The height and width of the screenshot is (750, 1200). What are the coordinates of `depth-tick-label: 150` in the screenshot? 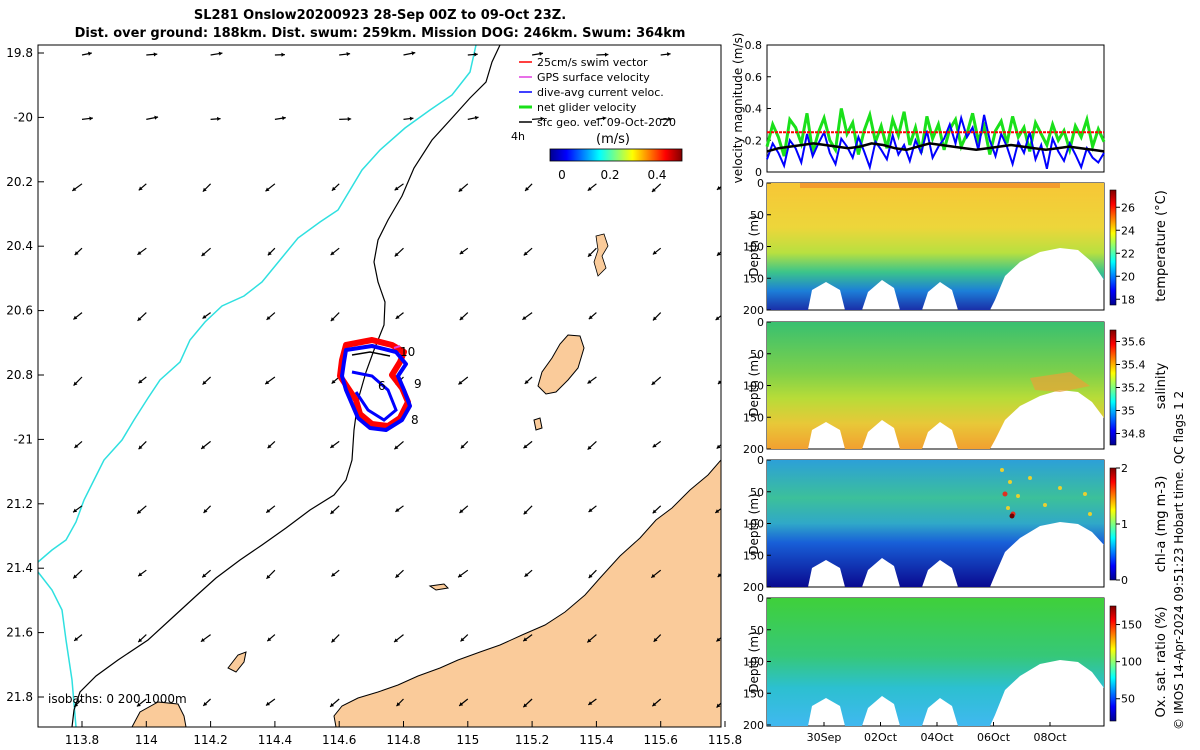 It's located at (753, 417).